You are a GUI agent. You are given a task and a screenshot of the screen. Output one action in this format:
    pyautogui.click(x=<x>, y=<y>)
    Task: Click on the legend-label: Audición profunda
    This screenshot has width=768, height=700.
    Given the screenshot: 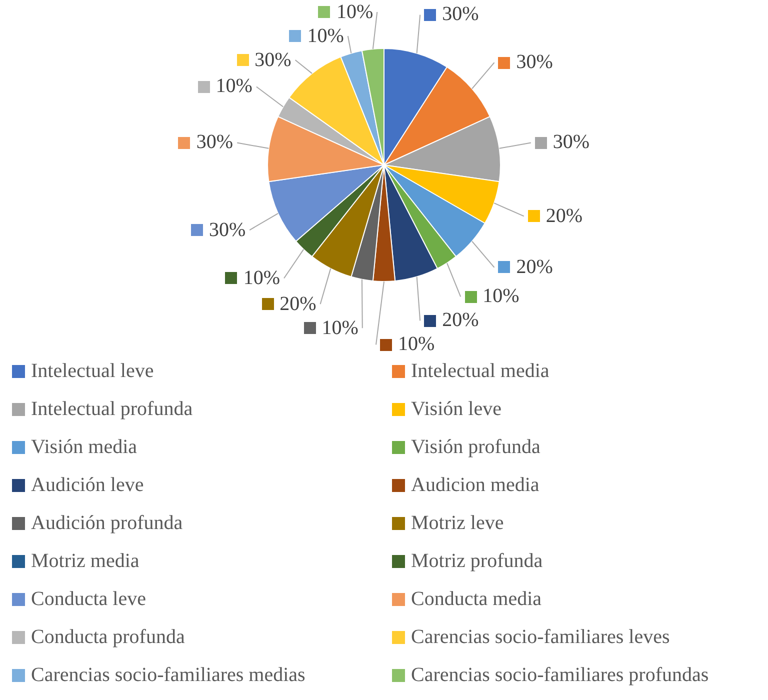 What is the action you would take?
    pyautogui.click(x=107, y=523)
    